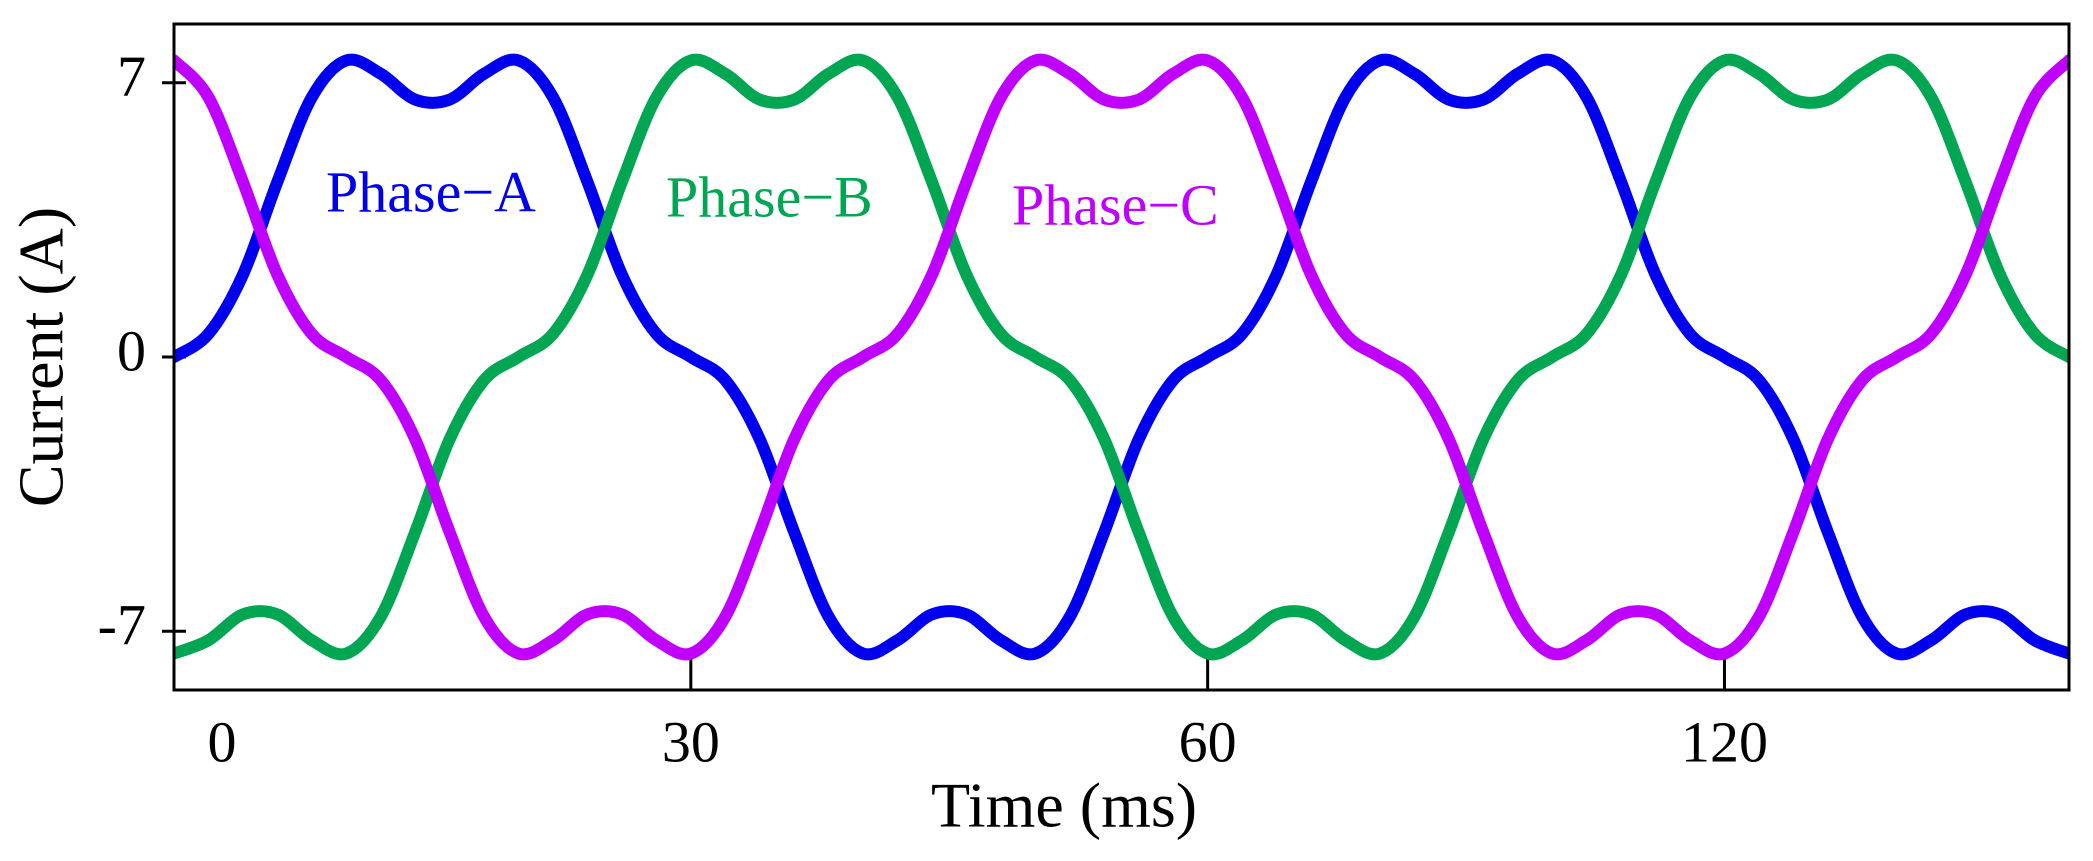 This screenshot has height=861, width=2093. Describe the element at coordinates (431, 191) in the screenshot. I see `series-label: Phase−A` at that location.